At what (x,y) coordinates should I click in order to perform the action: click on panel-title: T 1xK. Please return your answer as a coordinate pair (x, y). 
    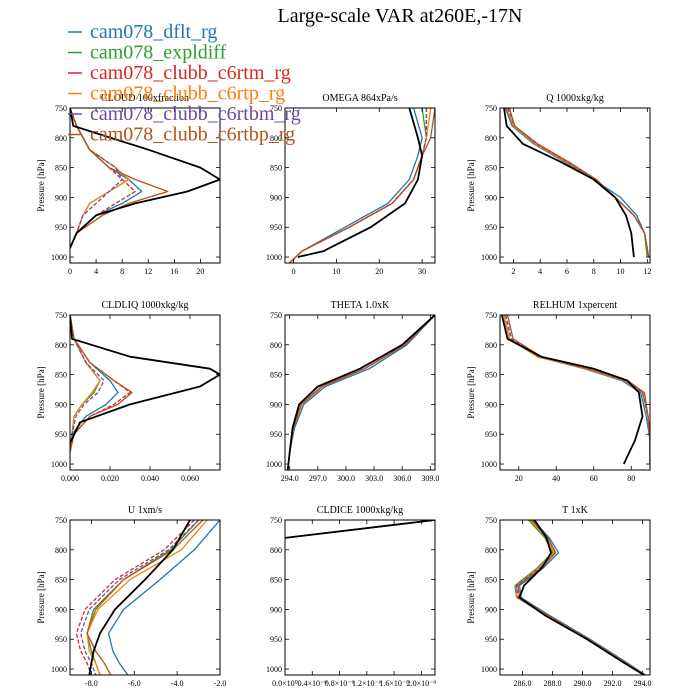
    Looking at the image, I should click on (575, 510).